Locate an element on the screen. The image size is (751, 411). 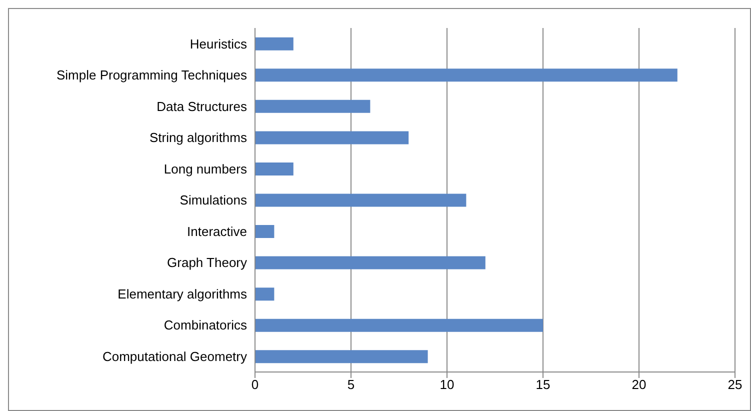
x-tick-label: 5 is located at coordinates (351, 384).